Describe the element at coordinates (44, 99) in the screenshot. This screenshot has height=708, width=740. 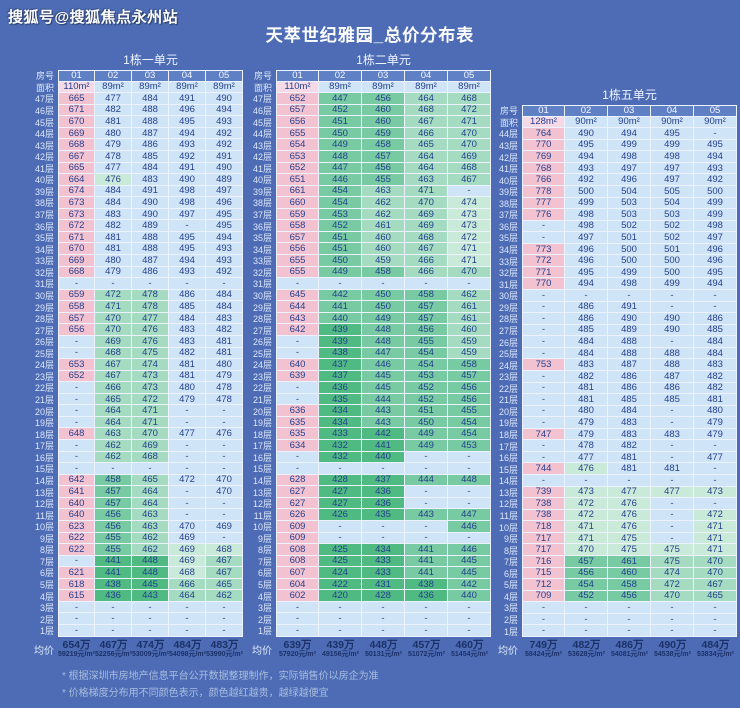
I see `floor-label: 47层` at that location.